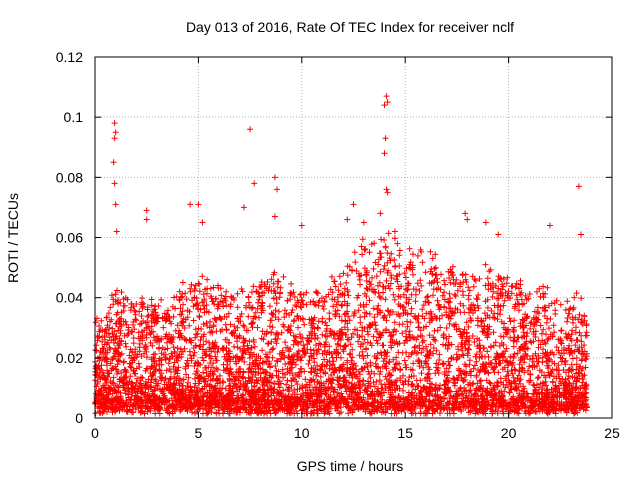  What do you see at coordinates (199, 433) in the screenshot?
I see `x-tick-label: 5` at bounding box center [199, 433].